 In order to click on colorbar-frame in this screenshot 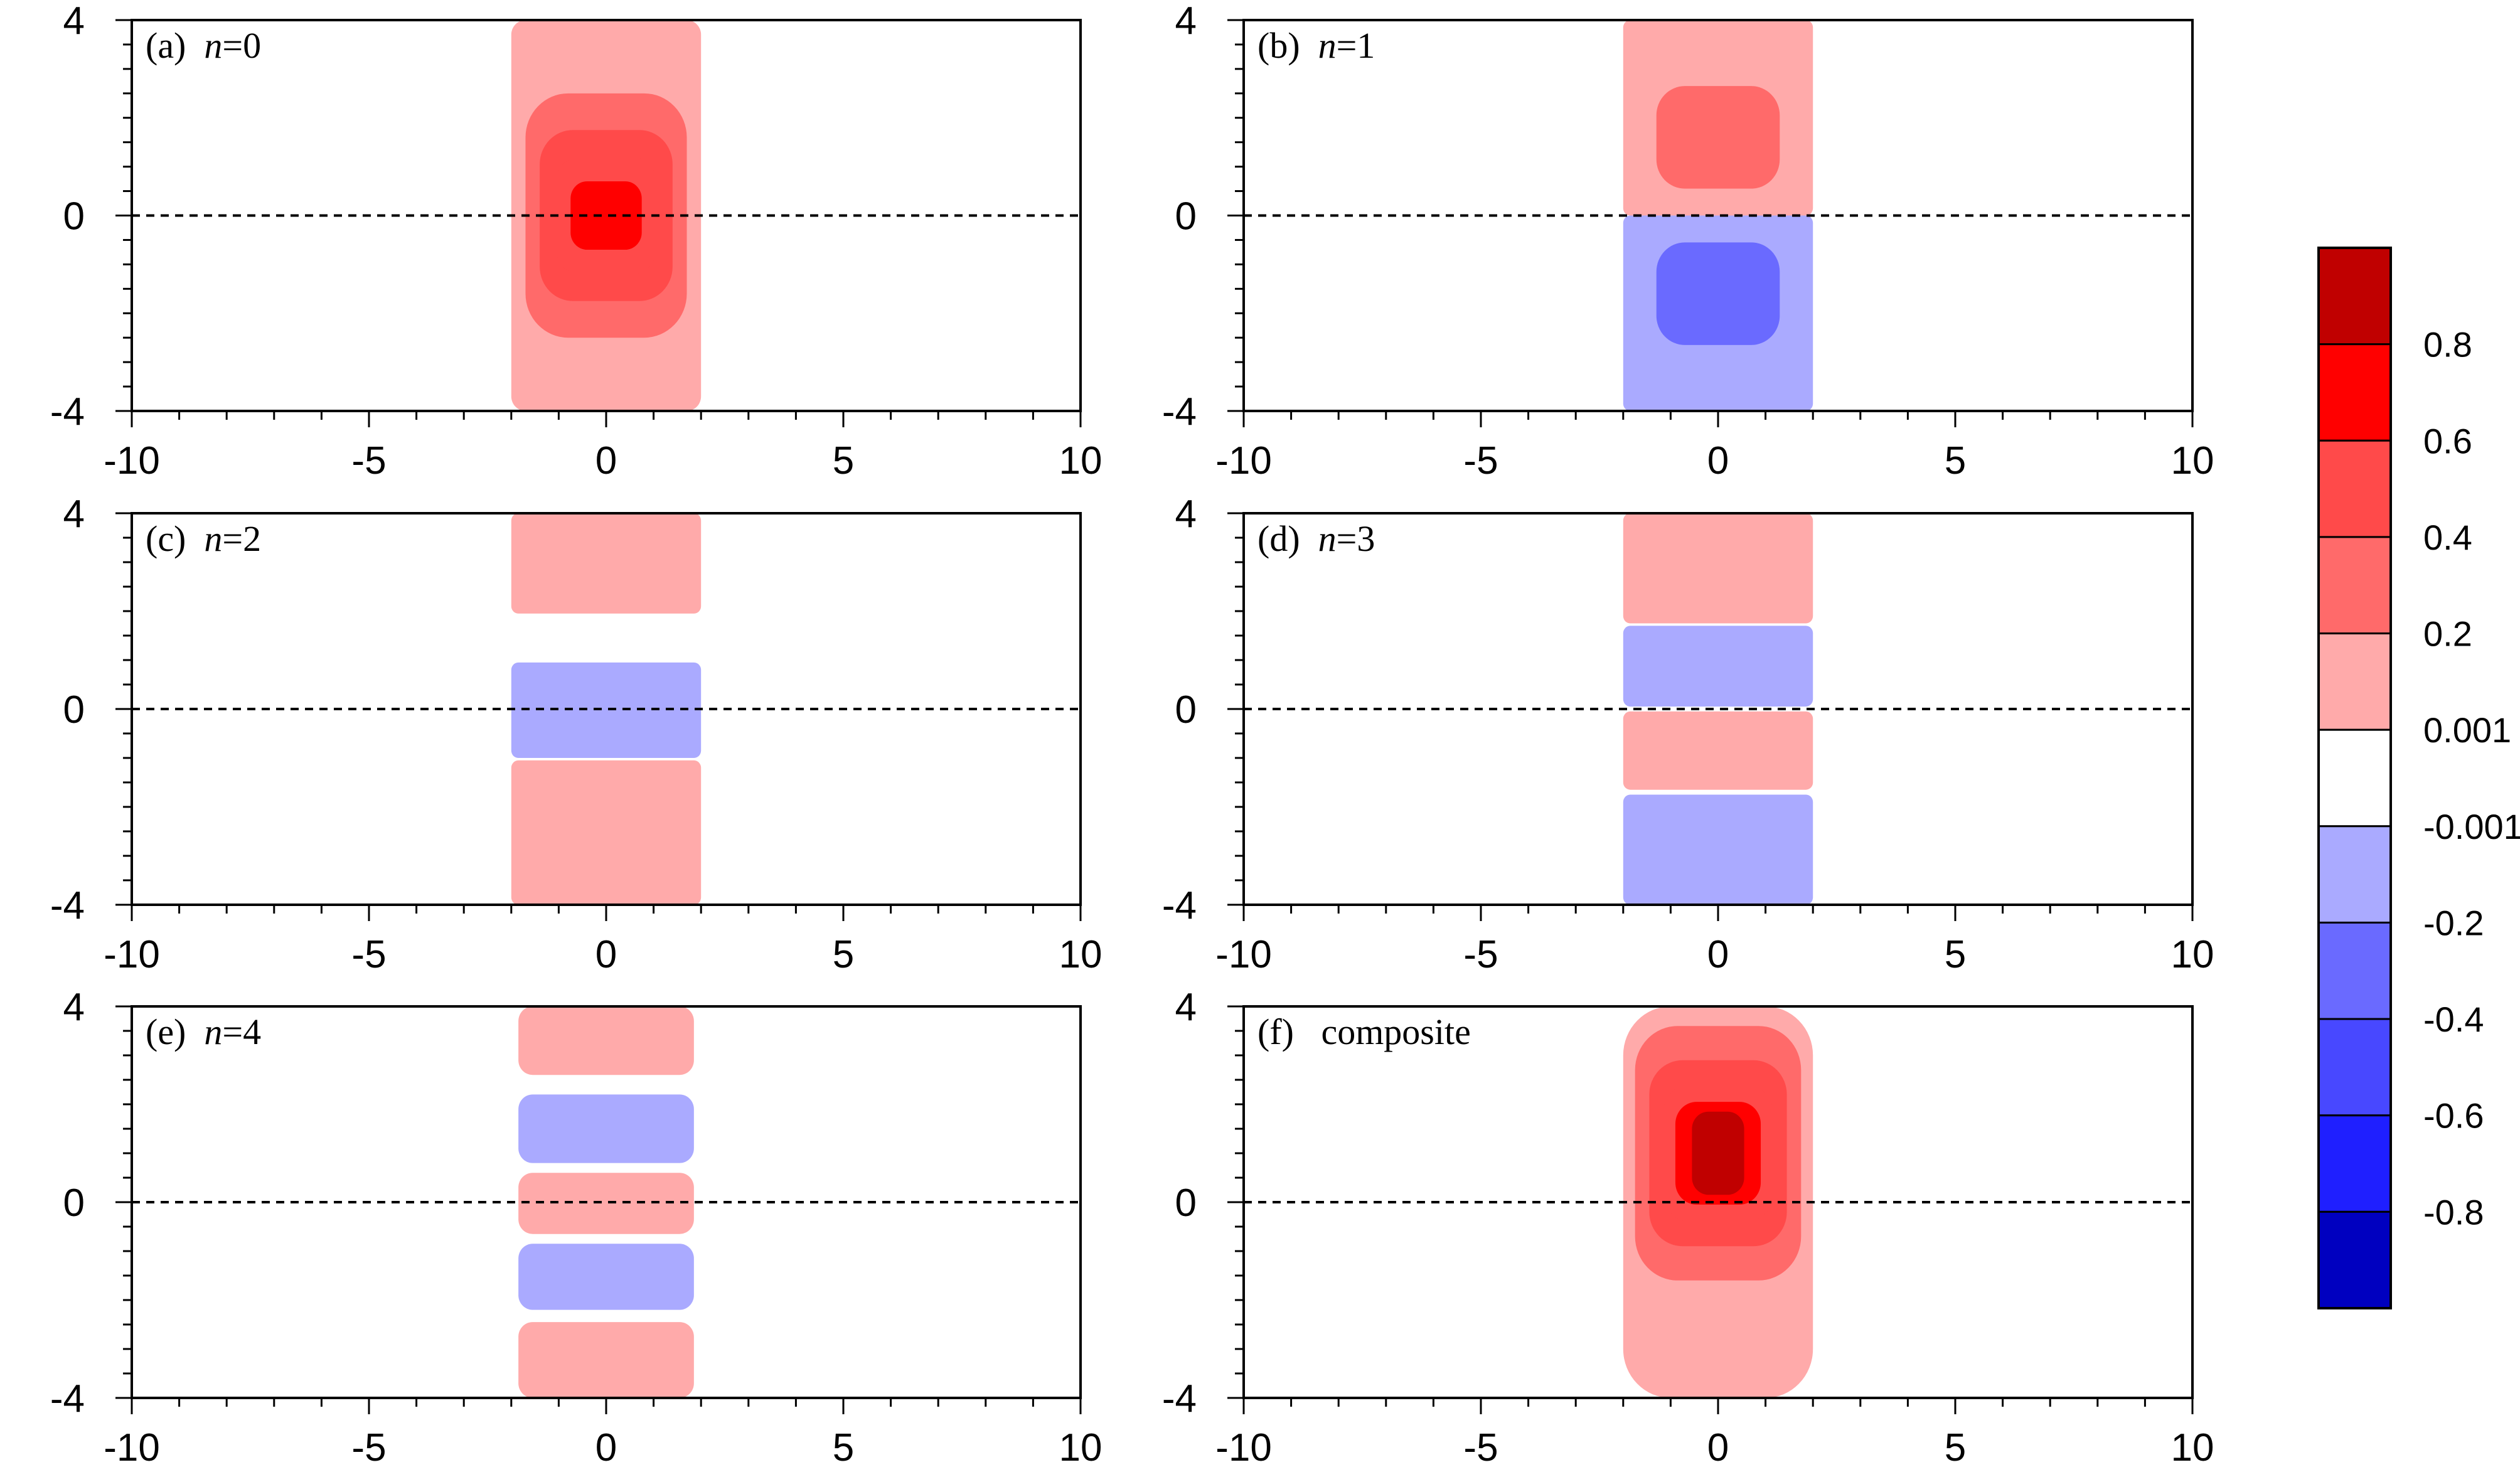, I will do `click(2354, 778)`.